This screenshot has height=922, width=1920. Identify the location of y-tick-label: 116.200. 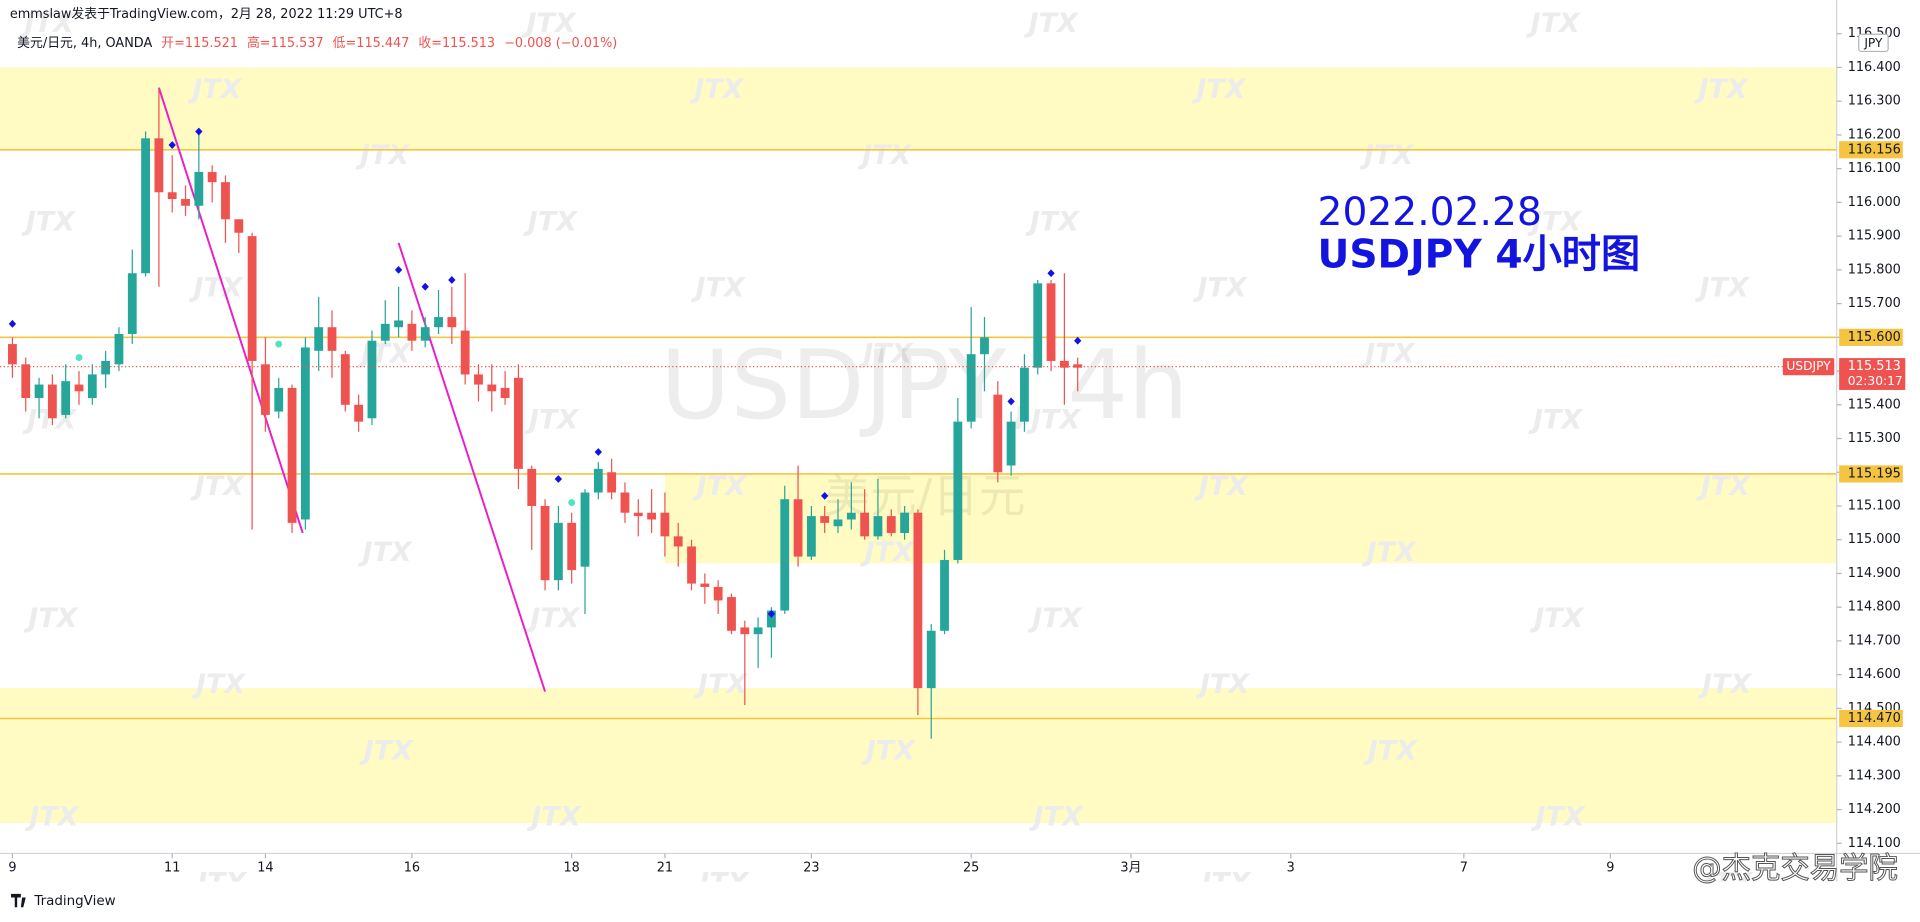
(1874, 134).